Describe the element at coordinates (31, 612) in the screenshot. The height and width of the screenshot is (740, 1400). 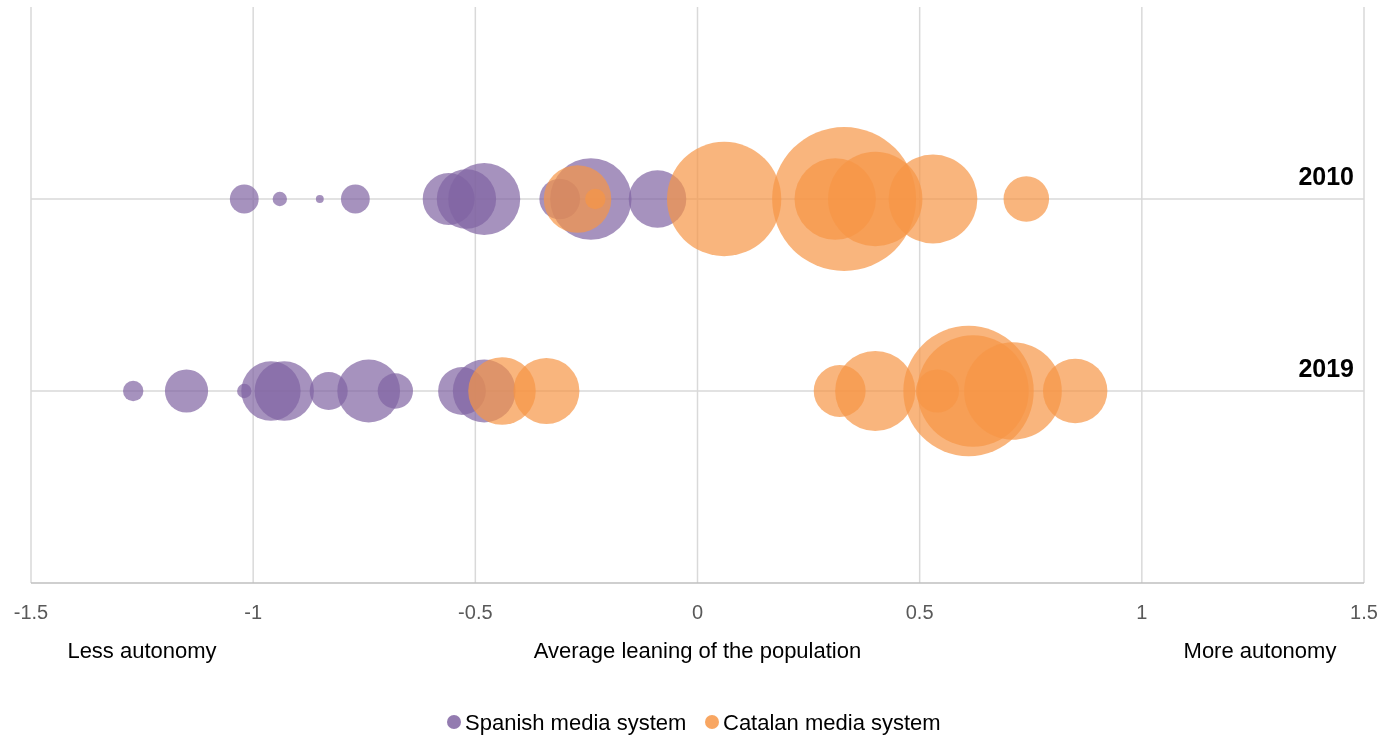
I see `x-tick-label: -1.5` at that location.